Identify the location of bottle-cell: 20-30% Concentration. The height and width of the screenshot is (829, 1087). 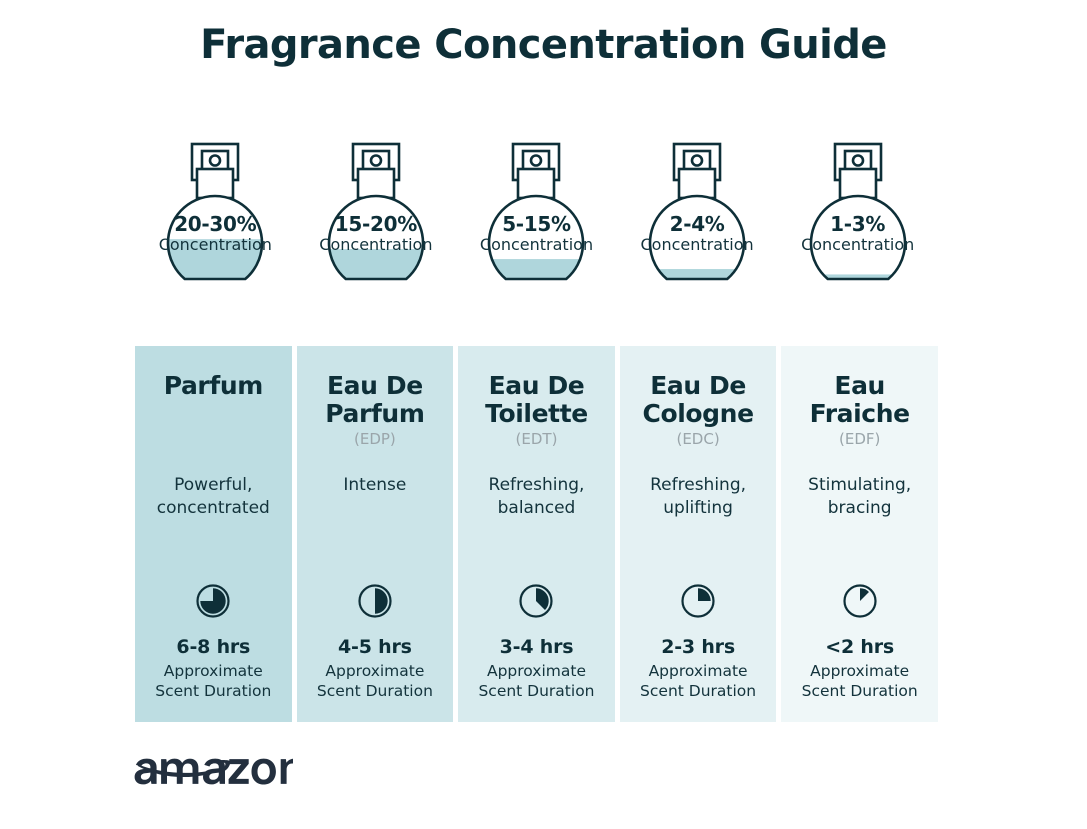
(215, 235).